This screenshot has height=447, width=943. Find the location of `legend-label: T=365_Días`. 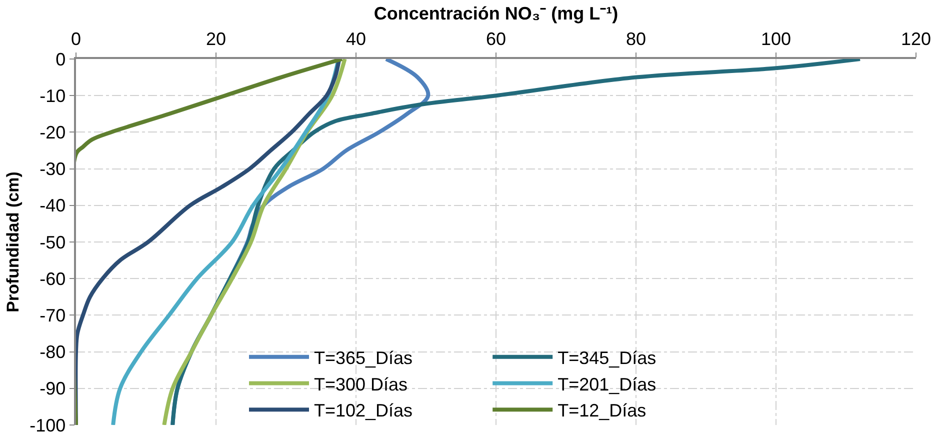

legend-label: T=365_Días is located at coordinates (363, 358).